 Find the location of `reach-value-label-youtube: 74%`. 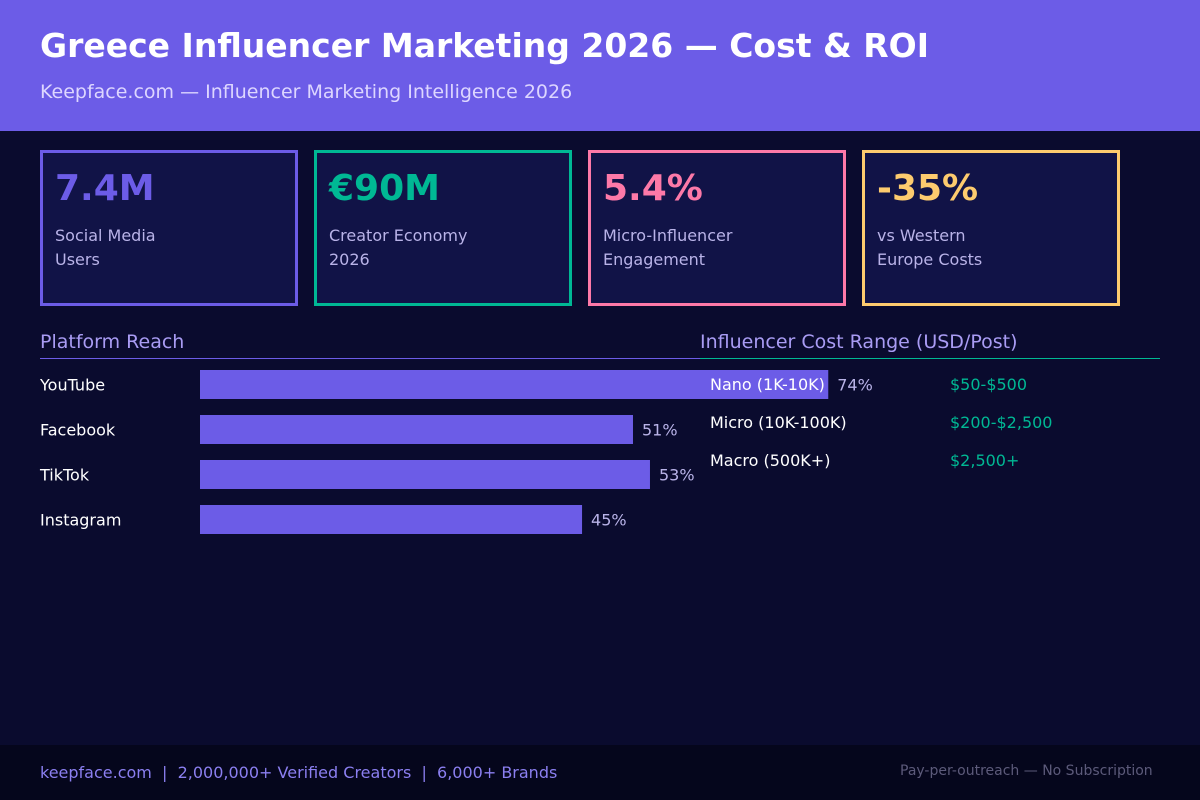

reach-value-label-youtube: 74% is located at coordinates (855, 385).